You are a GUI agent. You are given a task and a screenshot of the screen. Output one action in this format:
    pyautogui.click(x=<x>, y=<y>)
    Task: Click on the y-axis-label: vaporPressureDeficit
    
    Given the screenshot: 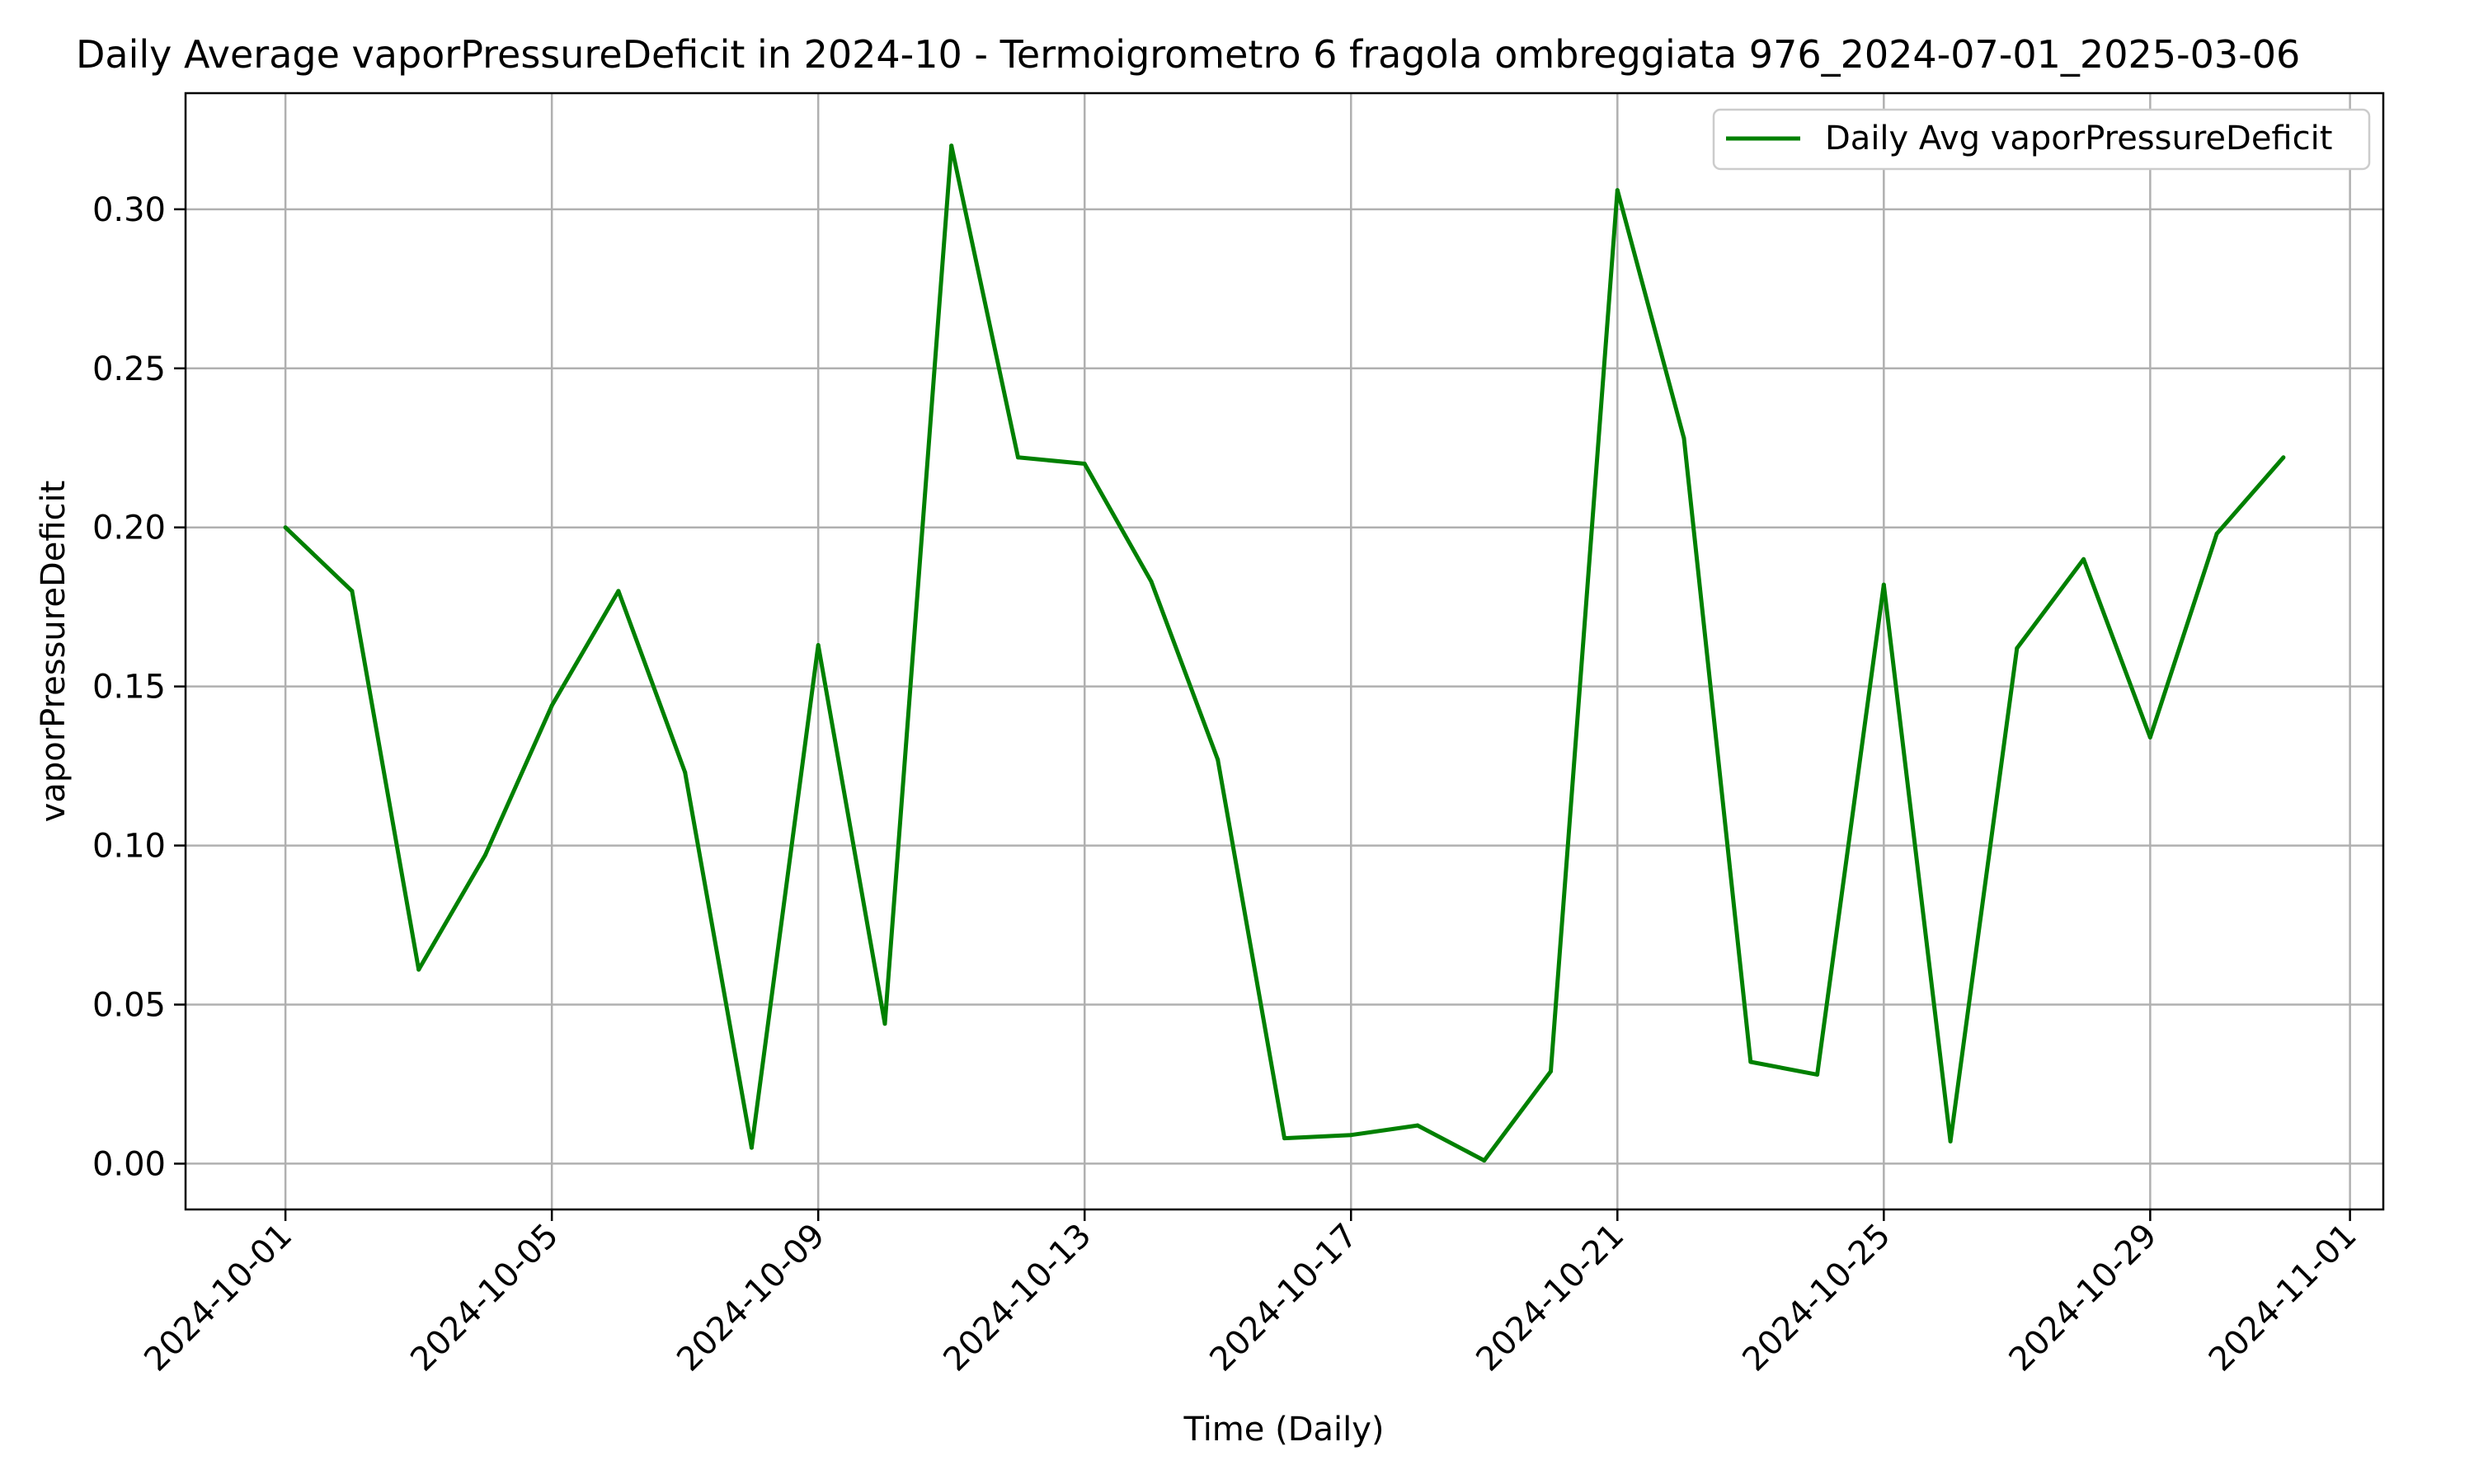 What is the action you would take?
    pyautogui.click(x=54, y=652)
    